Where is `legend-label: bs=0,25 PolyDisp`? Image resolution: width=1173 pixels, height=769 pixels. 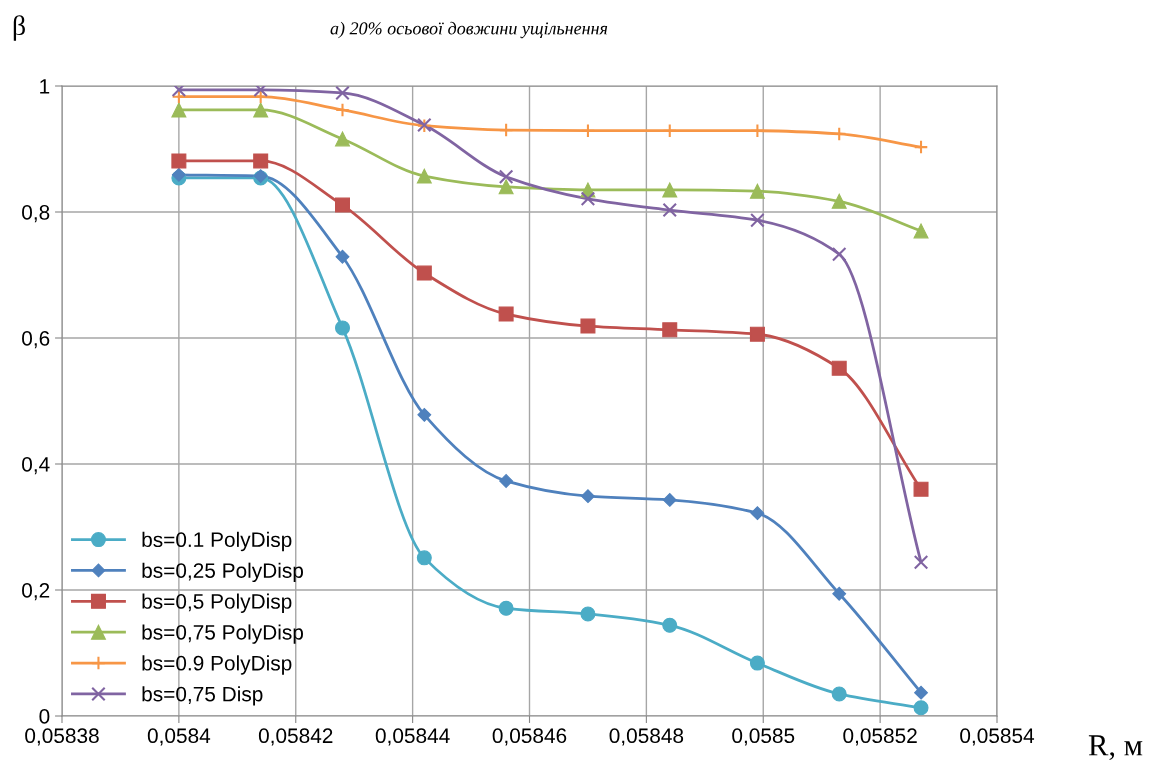 legend-label: bs=0,25 PolyDisp is located at coordinates (222, 572).